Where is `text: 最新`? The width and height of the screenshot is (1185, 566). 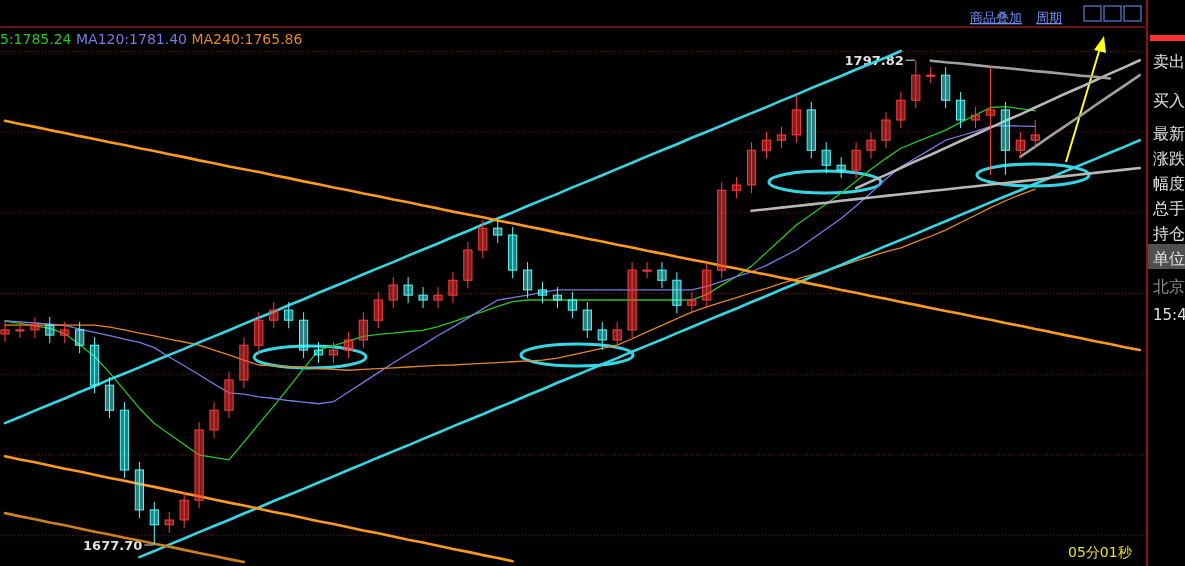 text: 最新 is located at coordinates (1169, 133).